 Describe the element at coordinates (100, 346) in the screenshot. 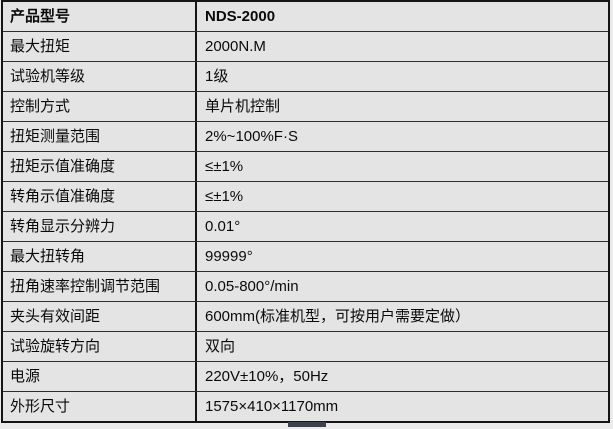

I see `spec-label-cell: 试验旋转方向` at that location.